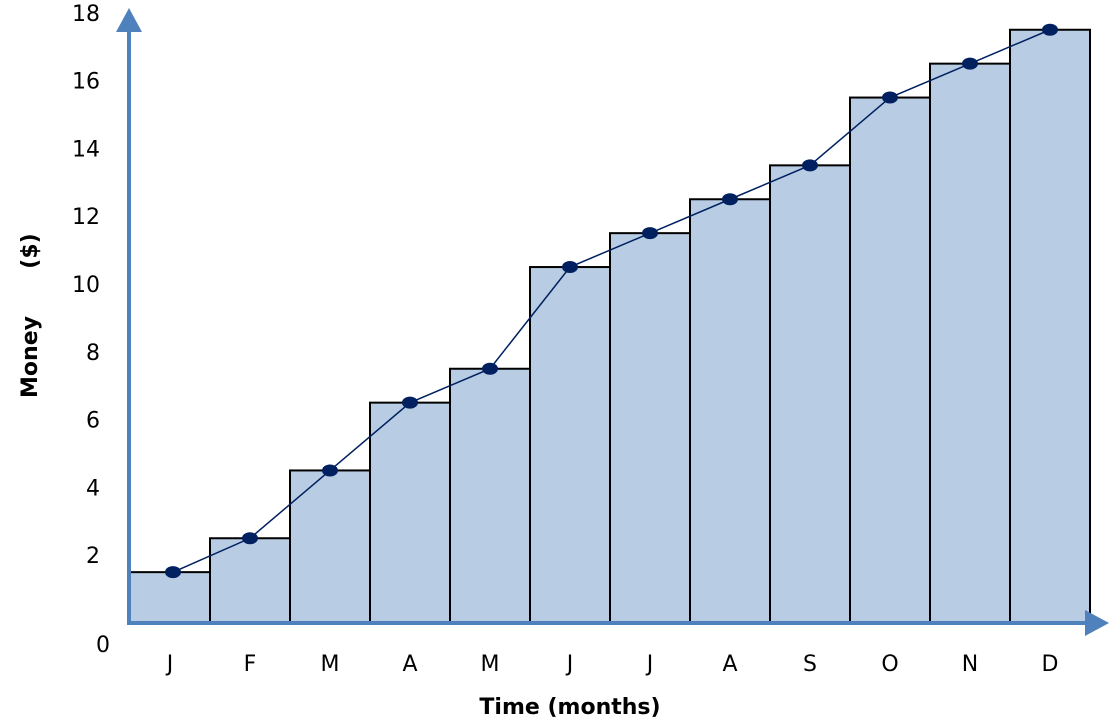  I want to click on y-axis-arrow, so click(129, 20).